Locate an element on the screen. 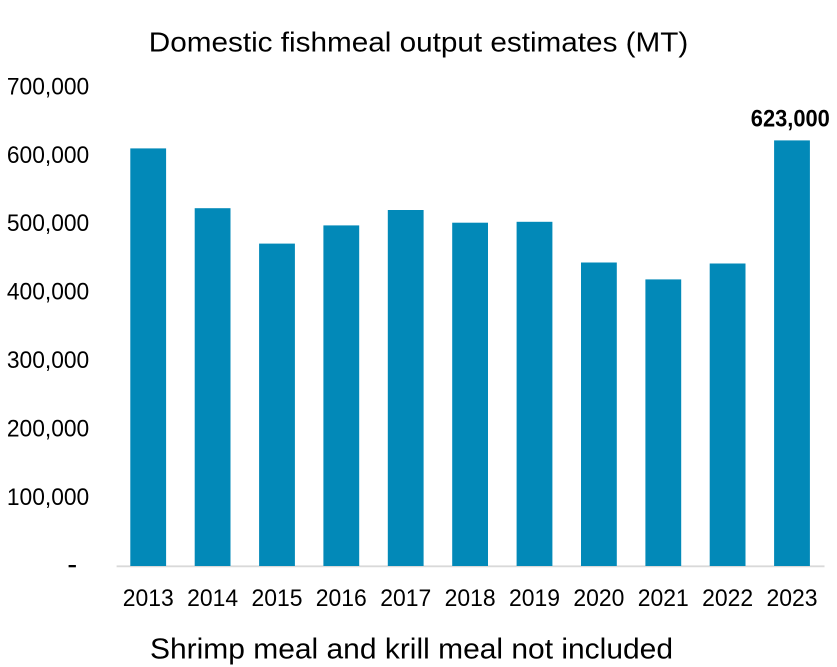 The width and height of the screenshot is (837, 667). svg-text: 100,000 is located at coordinates (48, 497).